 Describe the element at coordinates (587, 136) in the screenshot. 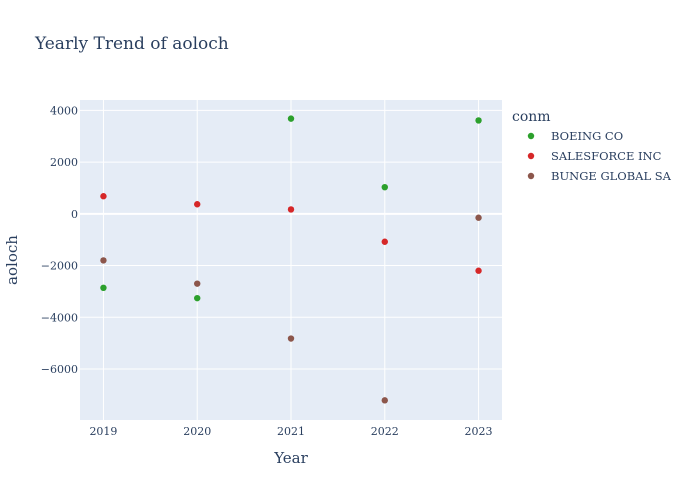

I see `legend-label: BOEING CO` at that location.